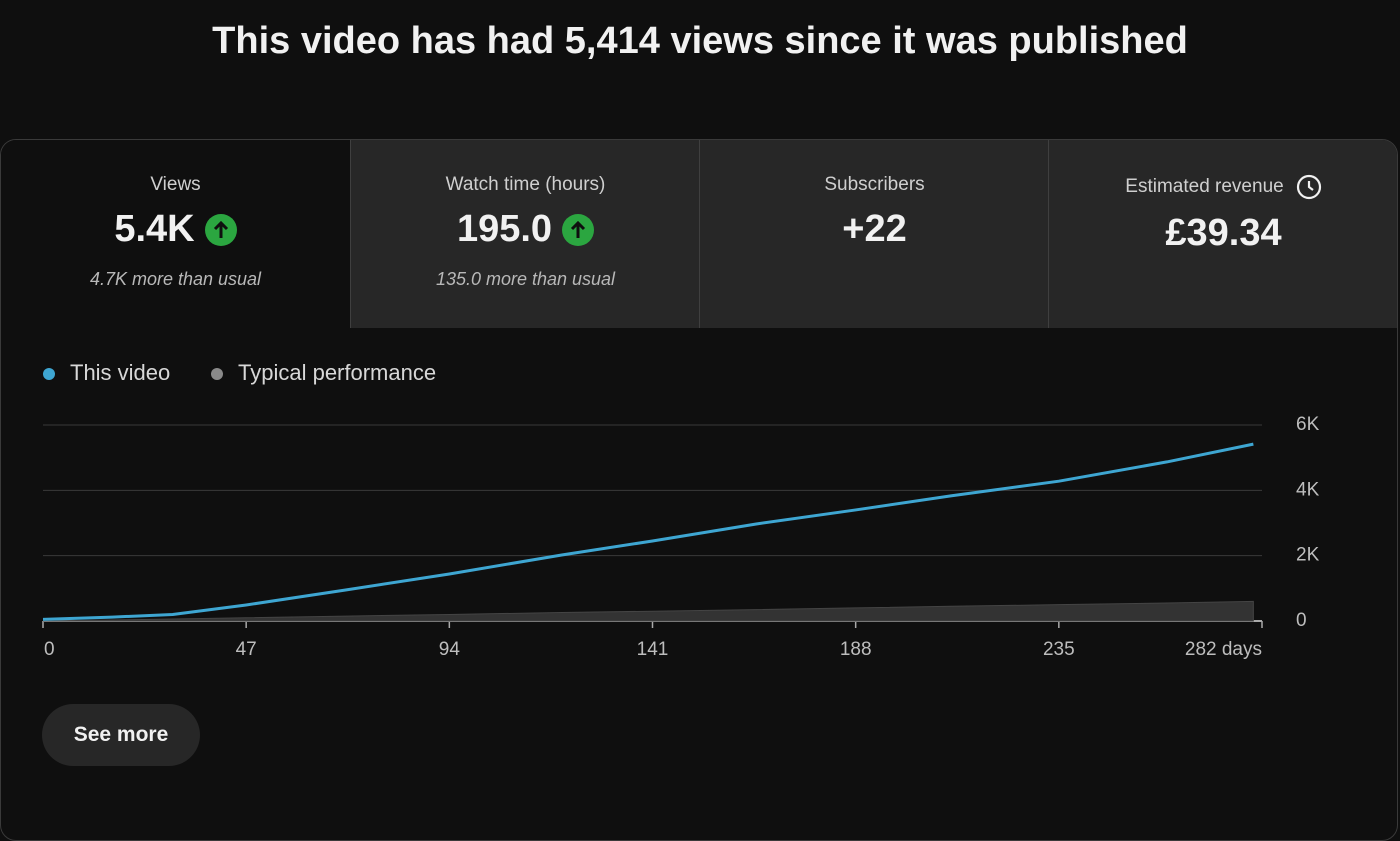 The image size is (1400, 841). What do you see at coordinates (525, 279) in the screenshot?
I see `metric-note: 135.0 more than usual` at bounding box center [525, 279].